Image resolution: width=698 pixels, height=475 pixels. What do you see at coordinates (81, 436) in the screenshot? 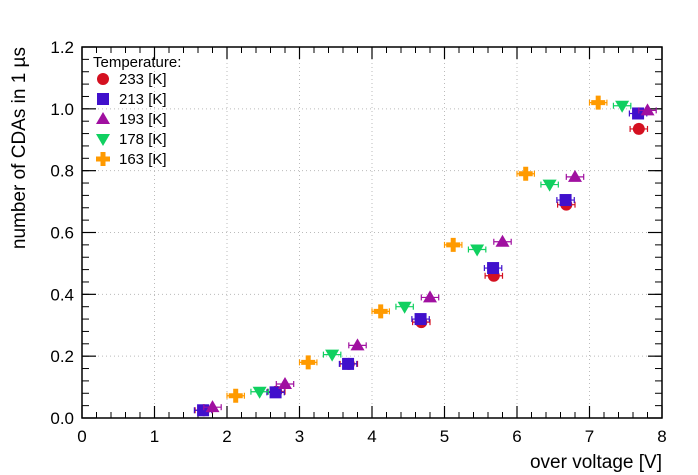
I see `x-tick-label: 0` at bounding box center [81, 436].